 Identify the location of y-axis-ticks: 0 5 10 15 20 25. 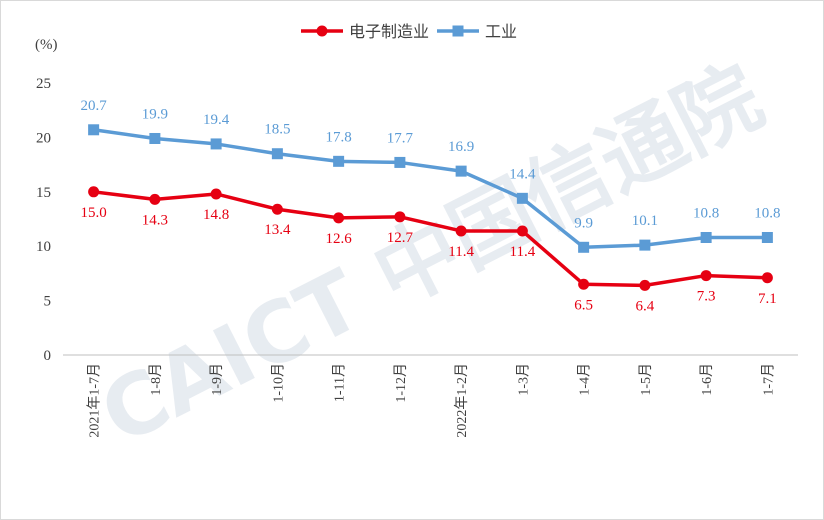
(43, 220).